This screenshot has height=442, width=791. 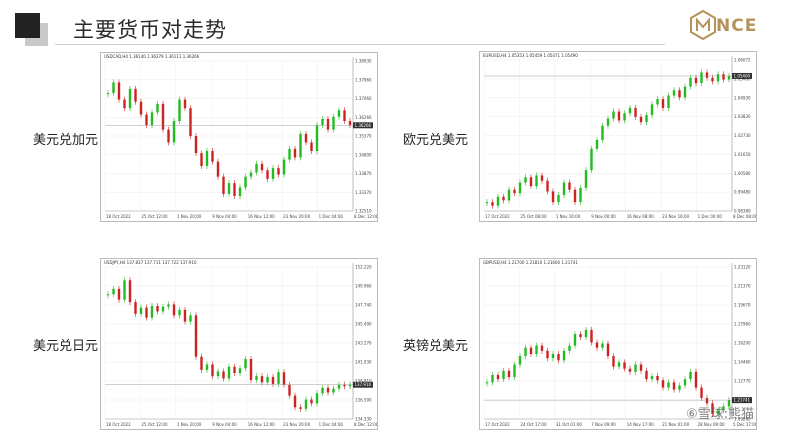 What do you see at coordinates (737, 26) in the screenshot?
I see `logo-text: NCE` at bounding box center [737, 26].